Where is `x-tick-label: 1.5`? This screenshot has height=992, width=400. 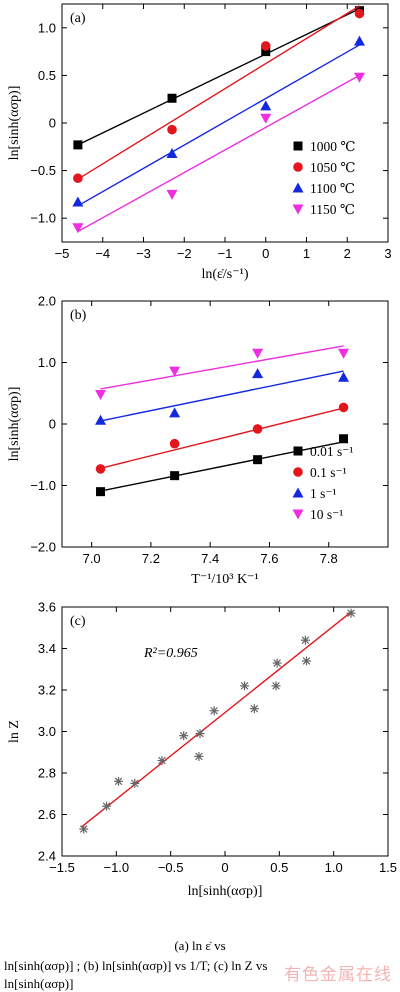 x-tick-label: 1.5 is located at coordinates (388, 867).